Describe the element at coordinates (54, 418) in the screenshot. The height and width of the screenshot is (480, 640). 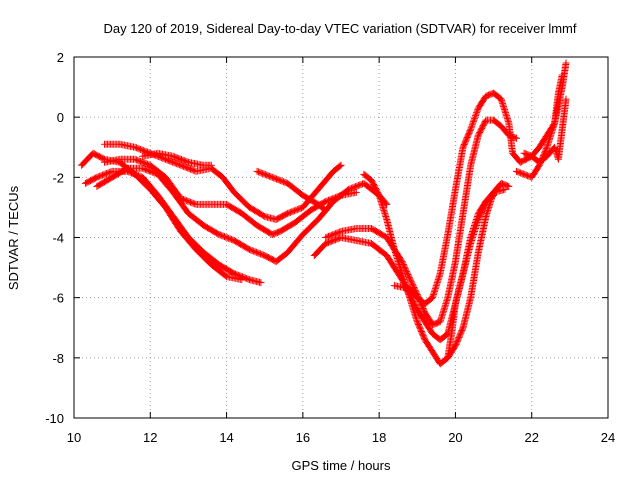
I see `y-tick-label: -10` at that location.